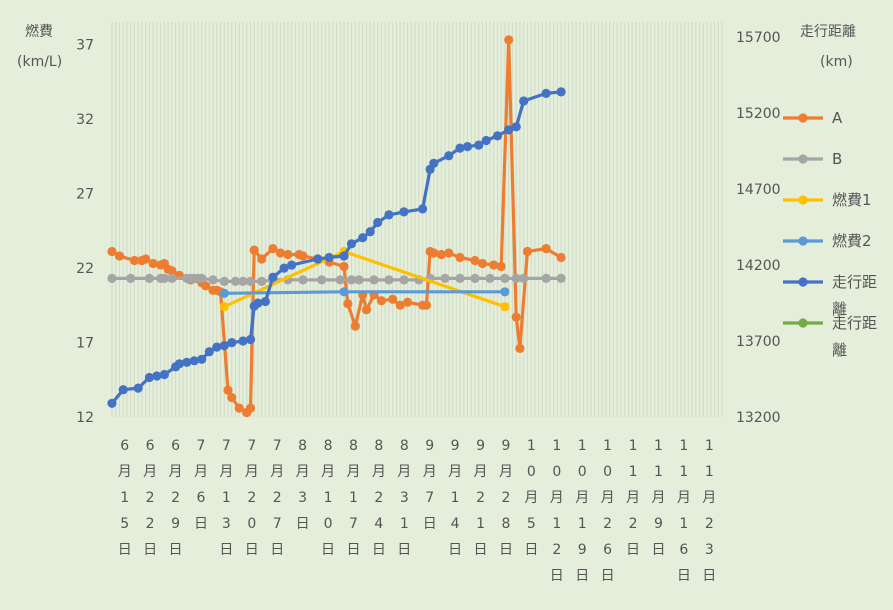 This screenshot has width=893, height=610. What do you see at coordinates (150, 446) in the screenshot?
I see `x-tick-char: 6` at bounding box center [150, 446].